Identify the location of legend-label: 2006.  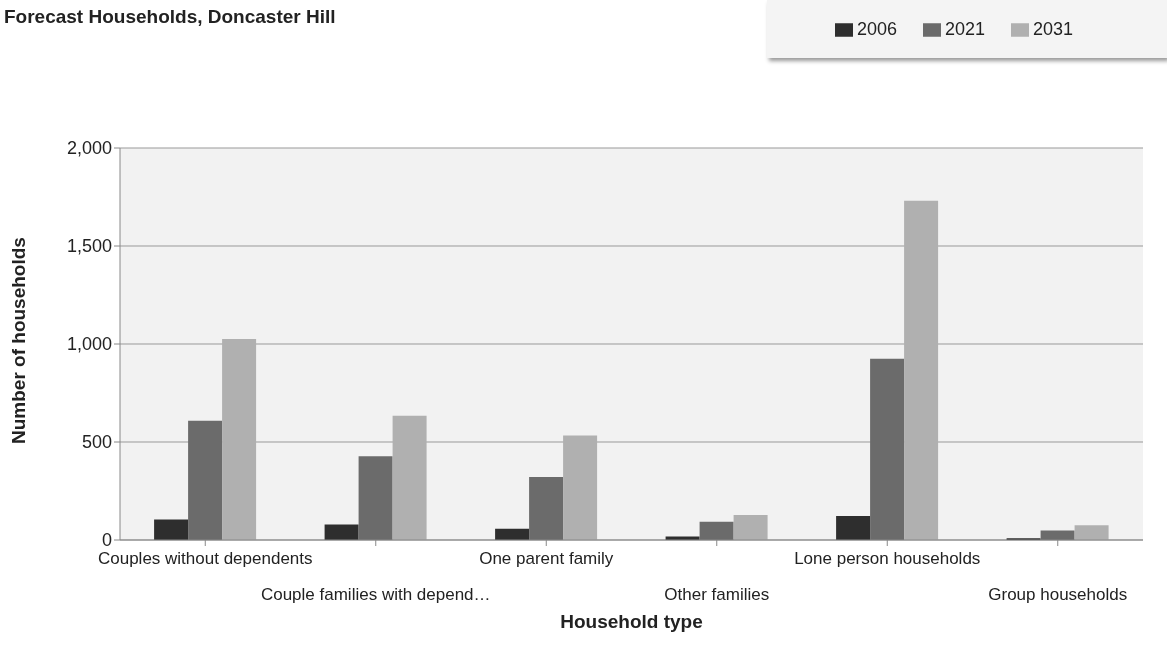
(876, 28).